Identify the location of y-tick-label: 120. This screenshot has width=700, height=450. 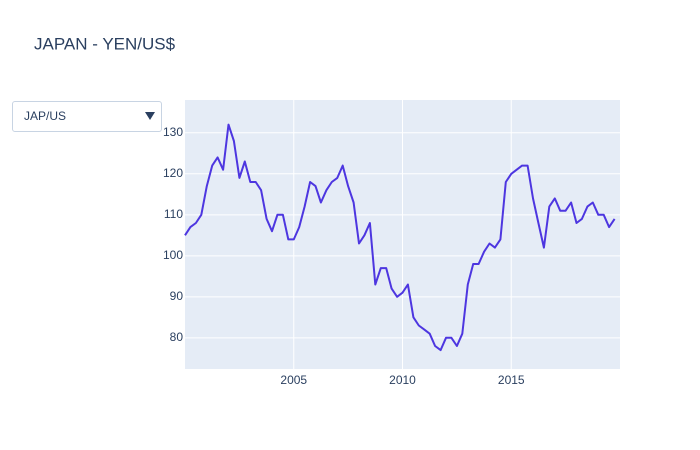
(173, 173).